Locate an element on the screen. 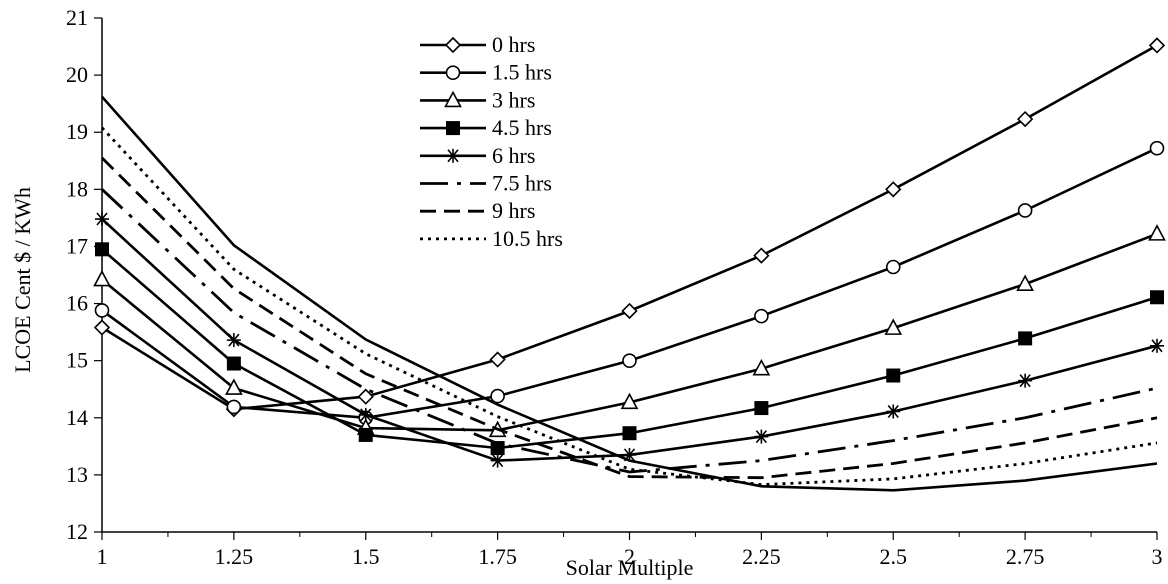  y-tick-label: 14 is located at coordinates (77, 417).